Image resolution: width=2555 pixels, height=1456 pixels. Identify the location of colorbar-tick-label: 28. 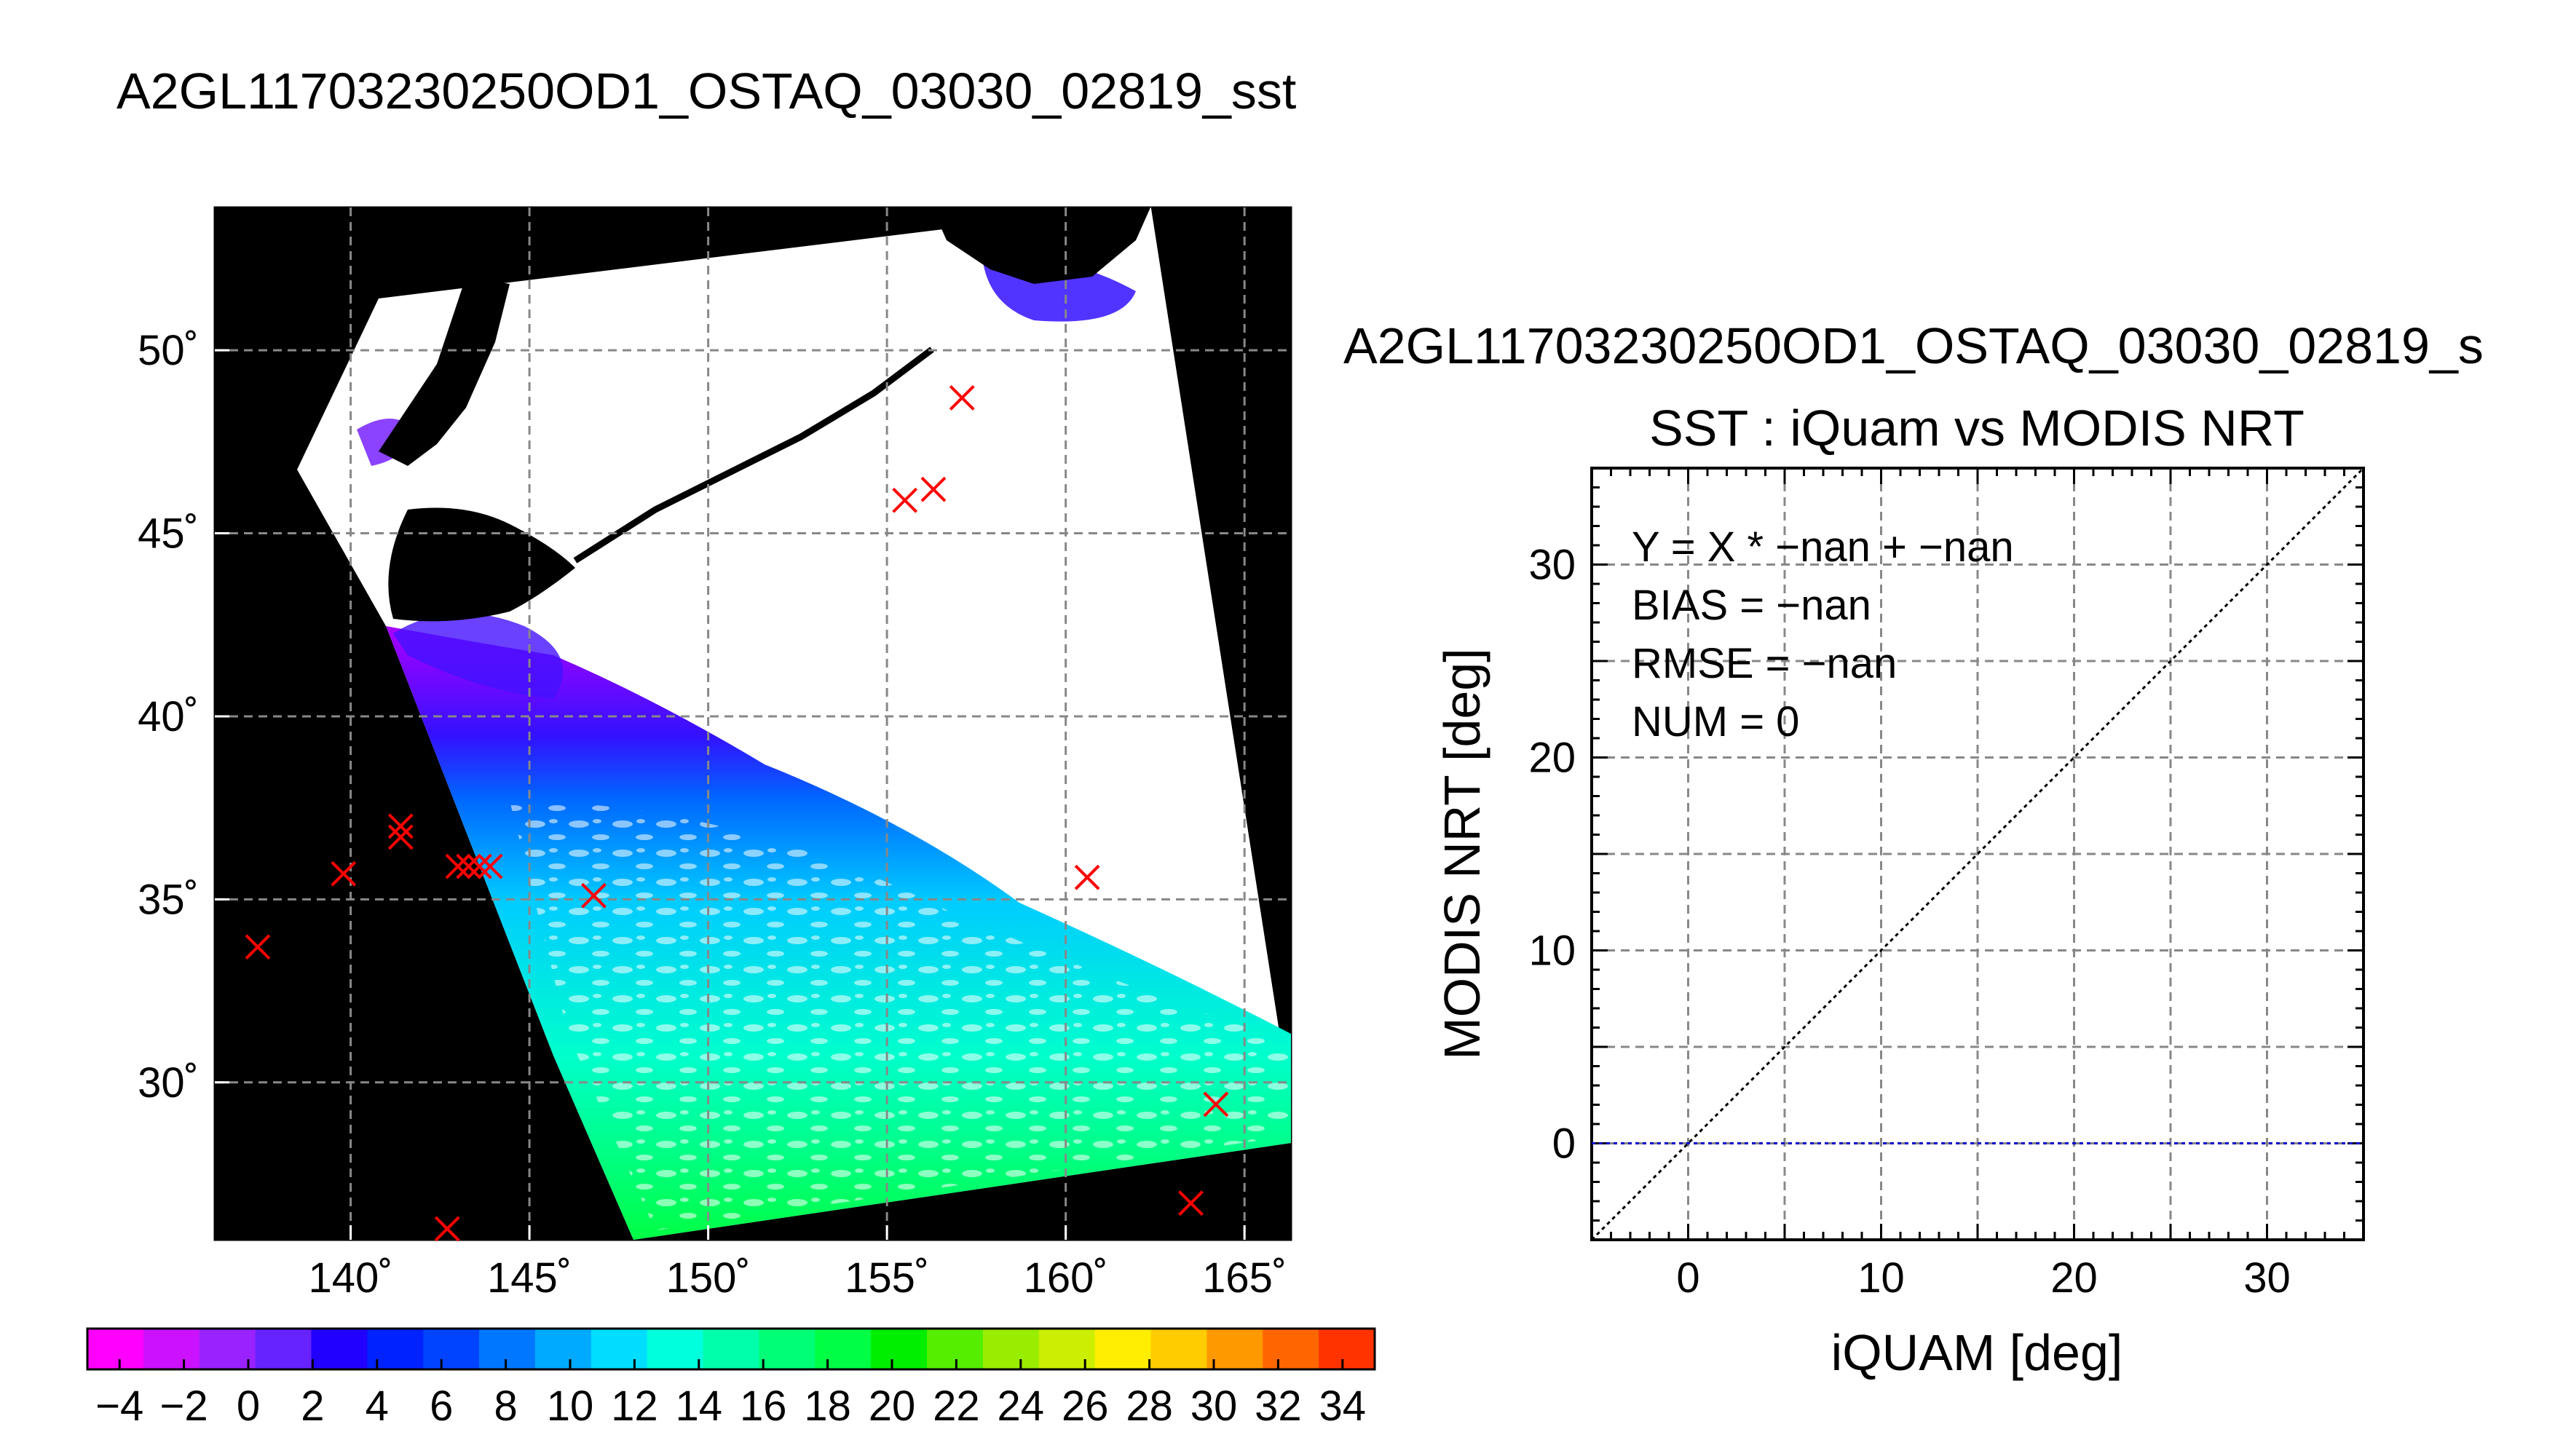
(1149, 1406).